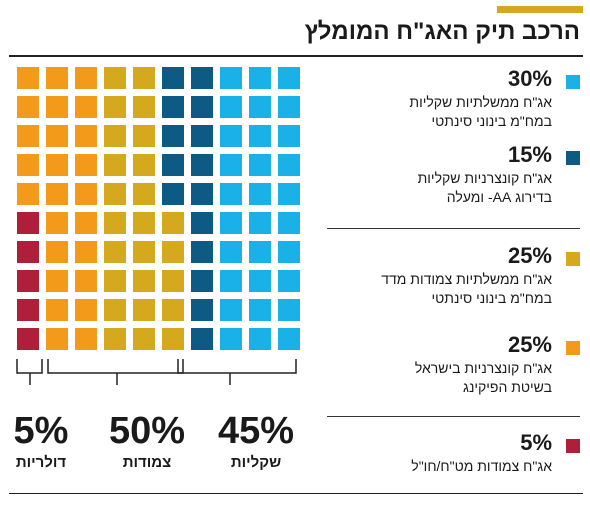 The image size is (590, 505). What do you see at coordinates (529, 78) in the screenshot?
I see `legend-pct: 30%` at bounding box center [529, 78].